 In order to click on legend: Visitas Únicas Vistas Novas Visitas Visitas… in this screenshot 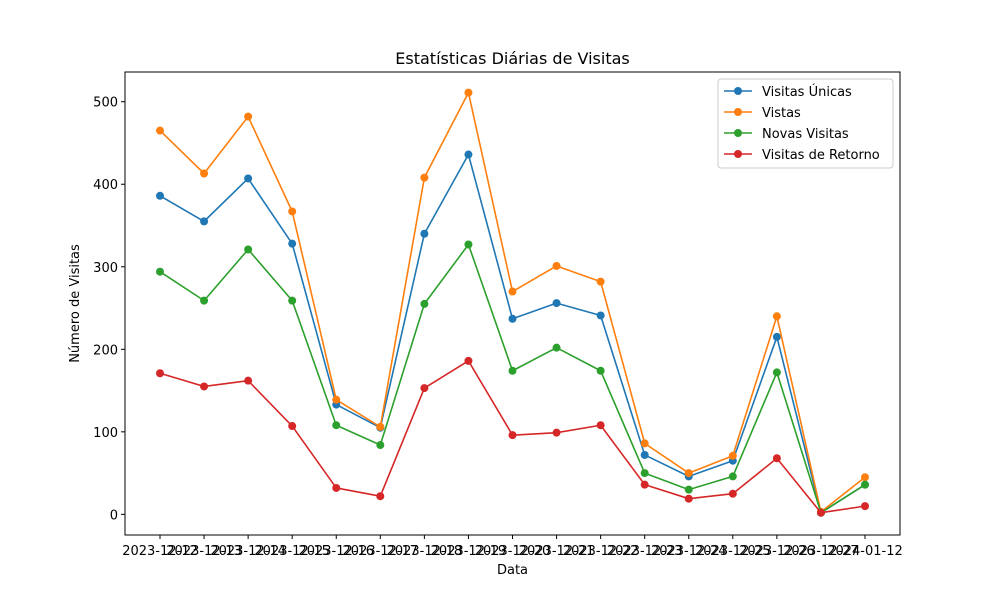, I will do `click(805, 123)`.